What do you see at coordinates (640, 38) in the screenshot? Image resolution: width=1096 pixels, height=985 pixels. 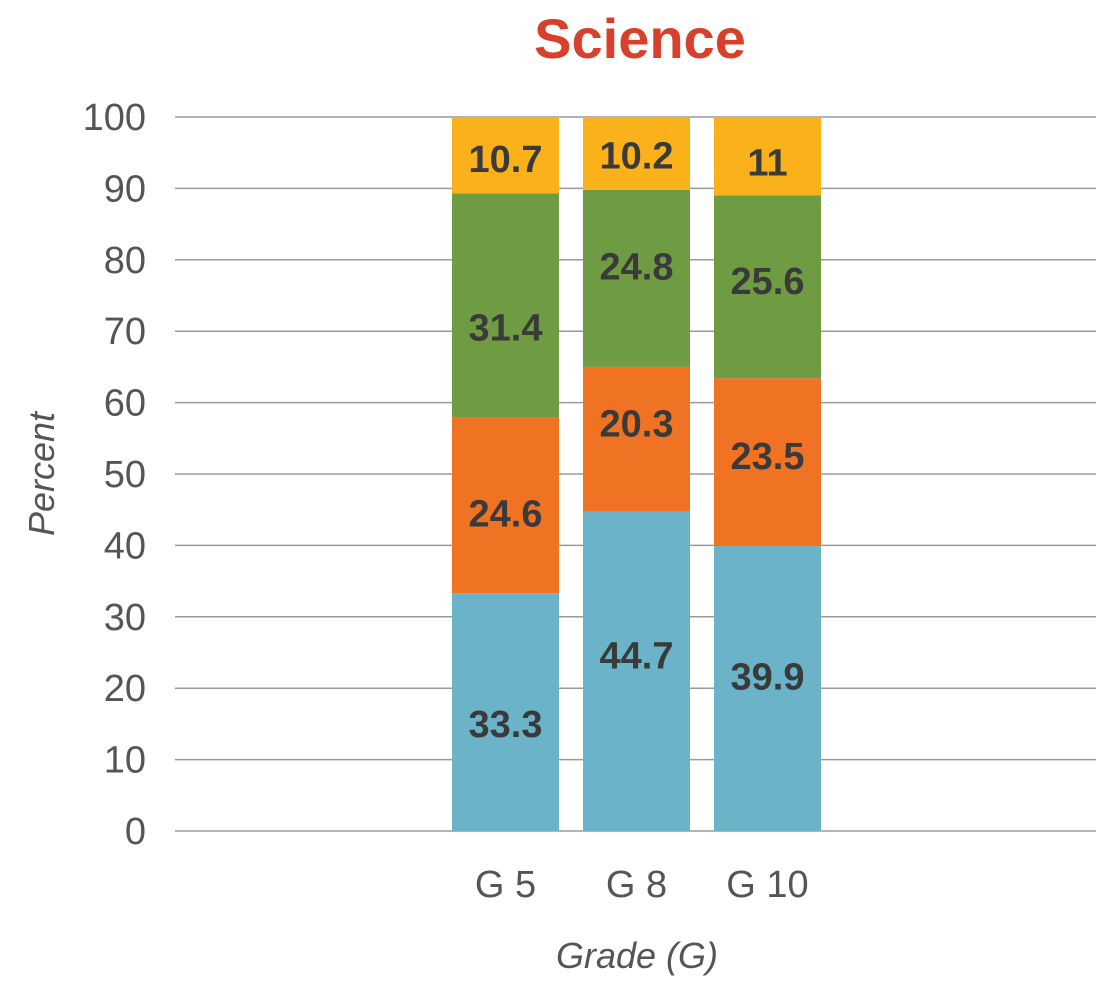 I see `chart-title: Science` at bounding box center [640, 38].